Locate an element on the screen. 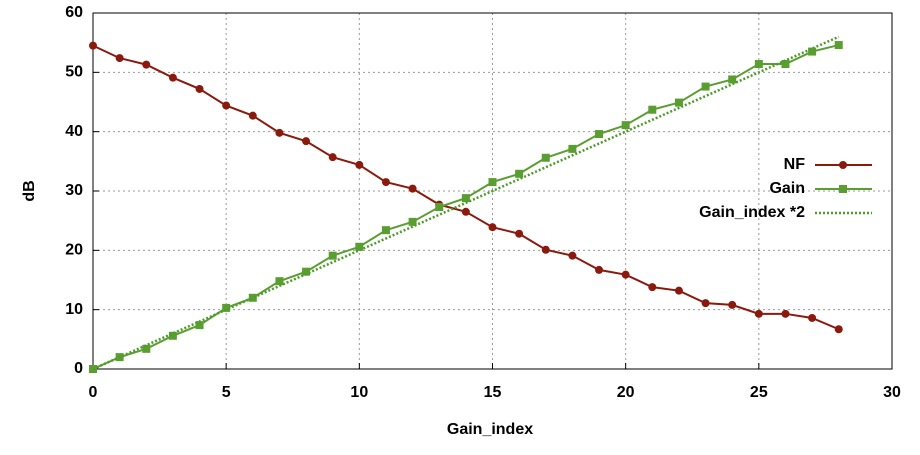 The width and height of the screenshot is (920, 455). y-tick-label: 20 is located at coordinates (74, 250).